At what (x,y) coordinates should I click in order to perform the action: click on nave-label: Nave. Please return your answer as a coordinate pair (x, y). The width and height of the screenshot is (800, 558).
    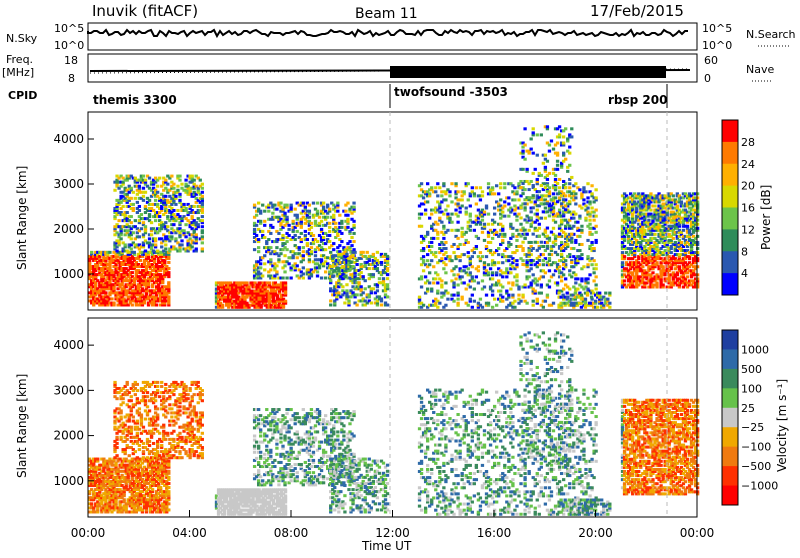
    Looking at the image, I should click on (760, 69).